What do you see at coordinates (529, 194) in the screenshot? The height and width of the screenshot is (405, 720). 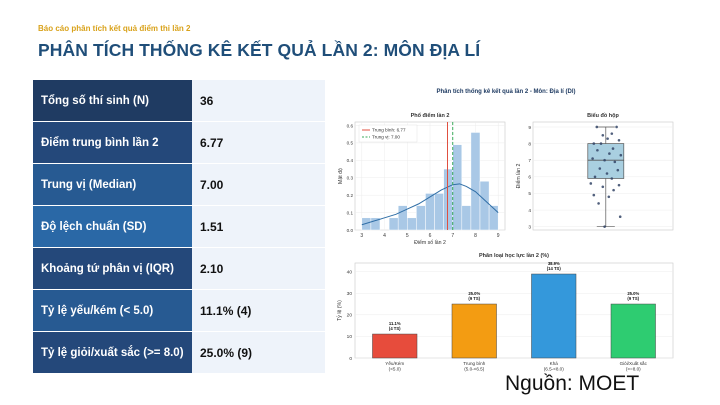 I see `boxplot-ytick-label: 5` at bounding box center [529, 194].